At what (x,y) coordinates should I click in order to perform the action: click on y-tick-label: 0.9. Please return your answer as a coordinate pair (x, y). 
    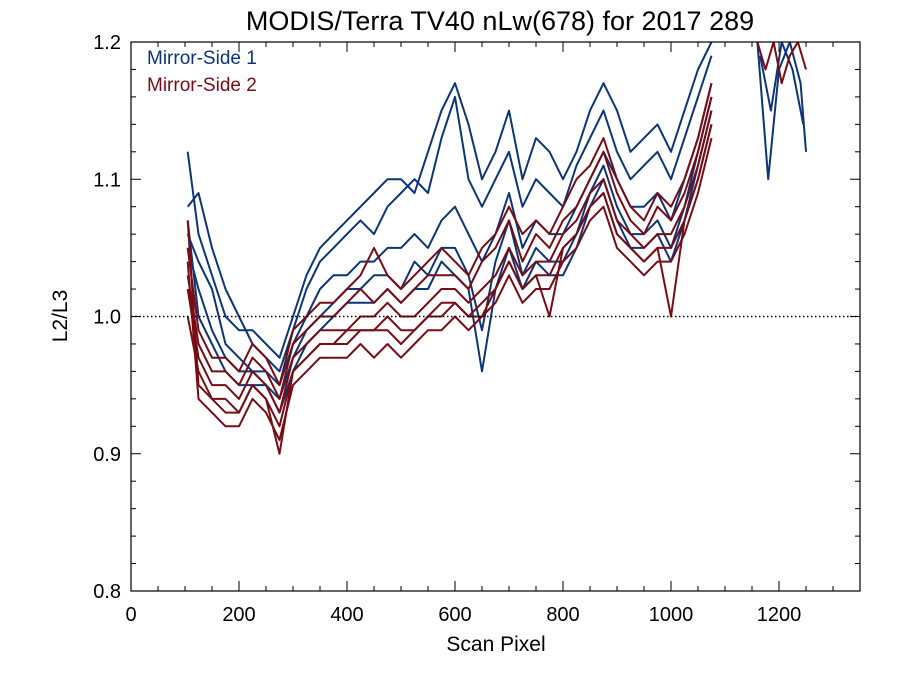
    Looking at the image, I should click on (107, 455).